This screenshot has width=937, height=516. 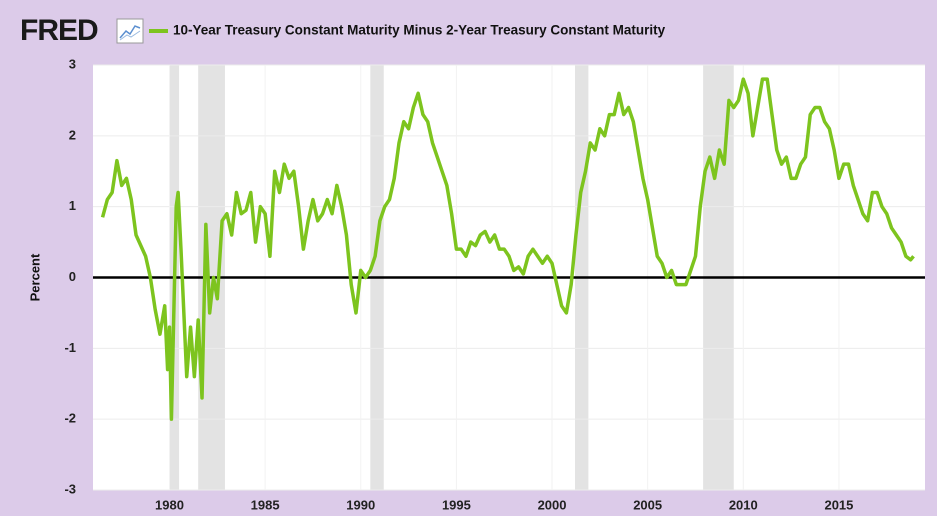 What do you see at coordinates (743, 504) in the screenshot?
I see `x-tick-label: 2010` at bounding box center [743, 504].